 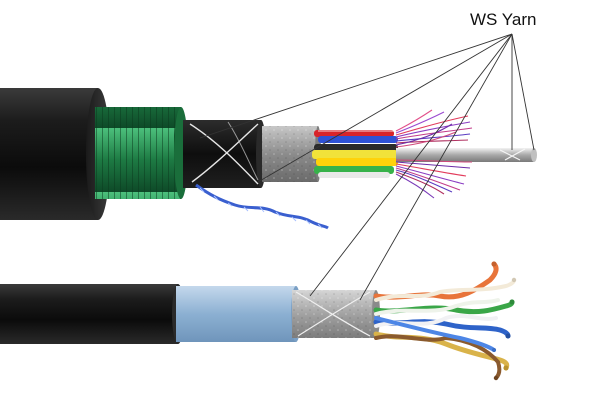 I want to click on twisted-pairs, so click(x=445, y=321).